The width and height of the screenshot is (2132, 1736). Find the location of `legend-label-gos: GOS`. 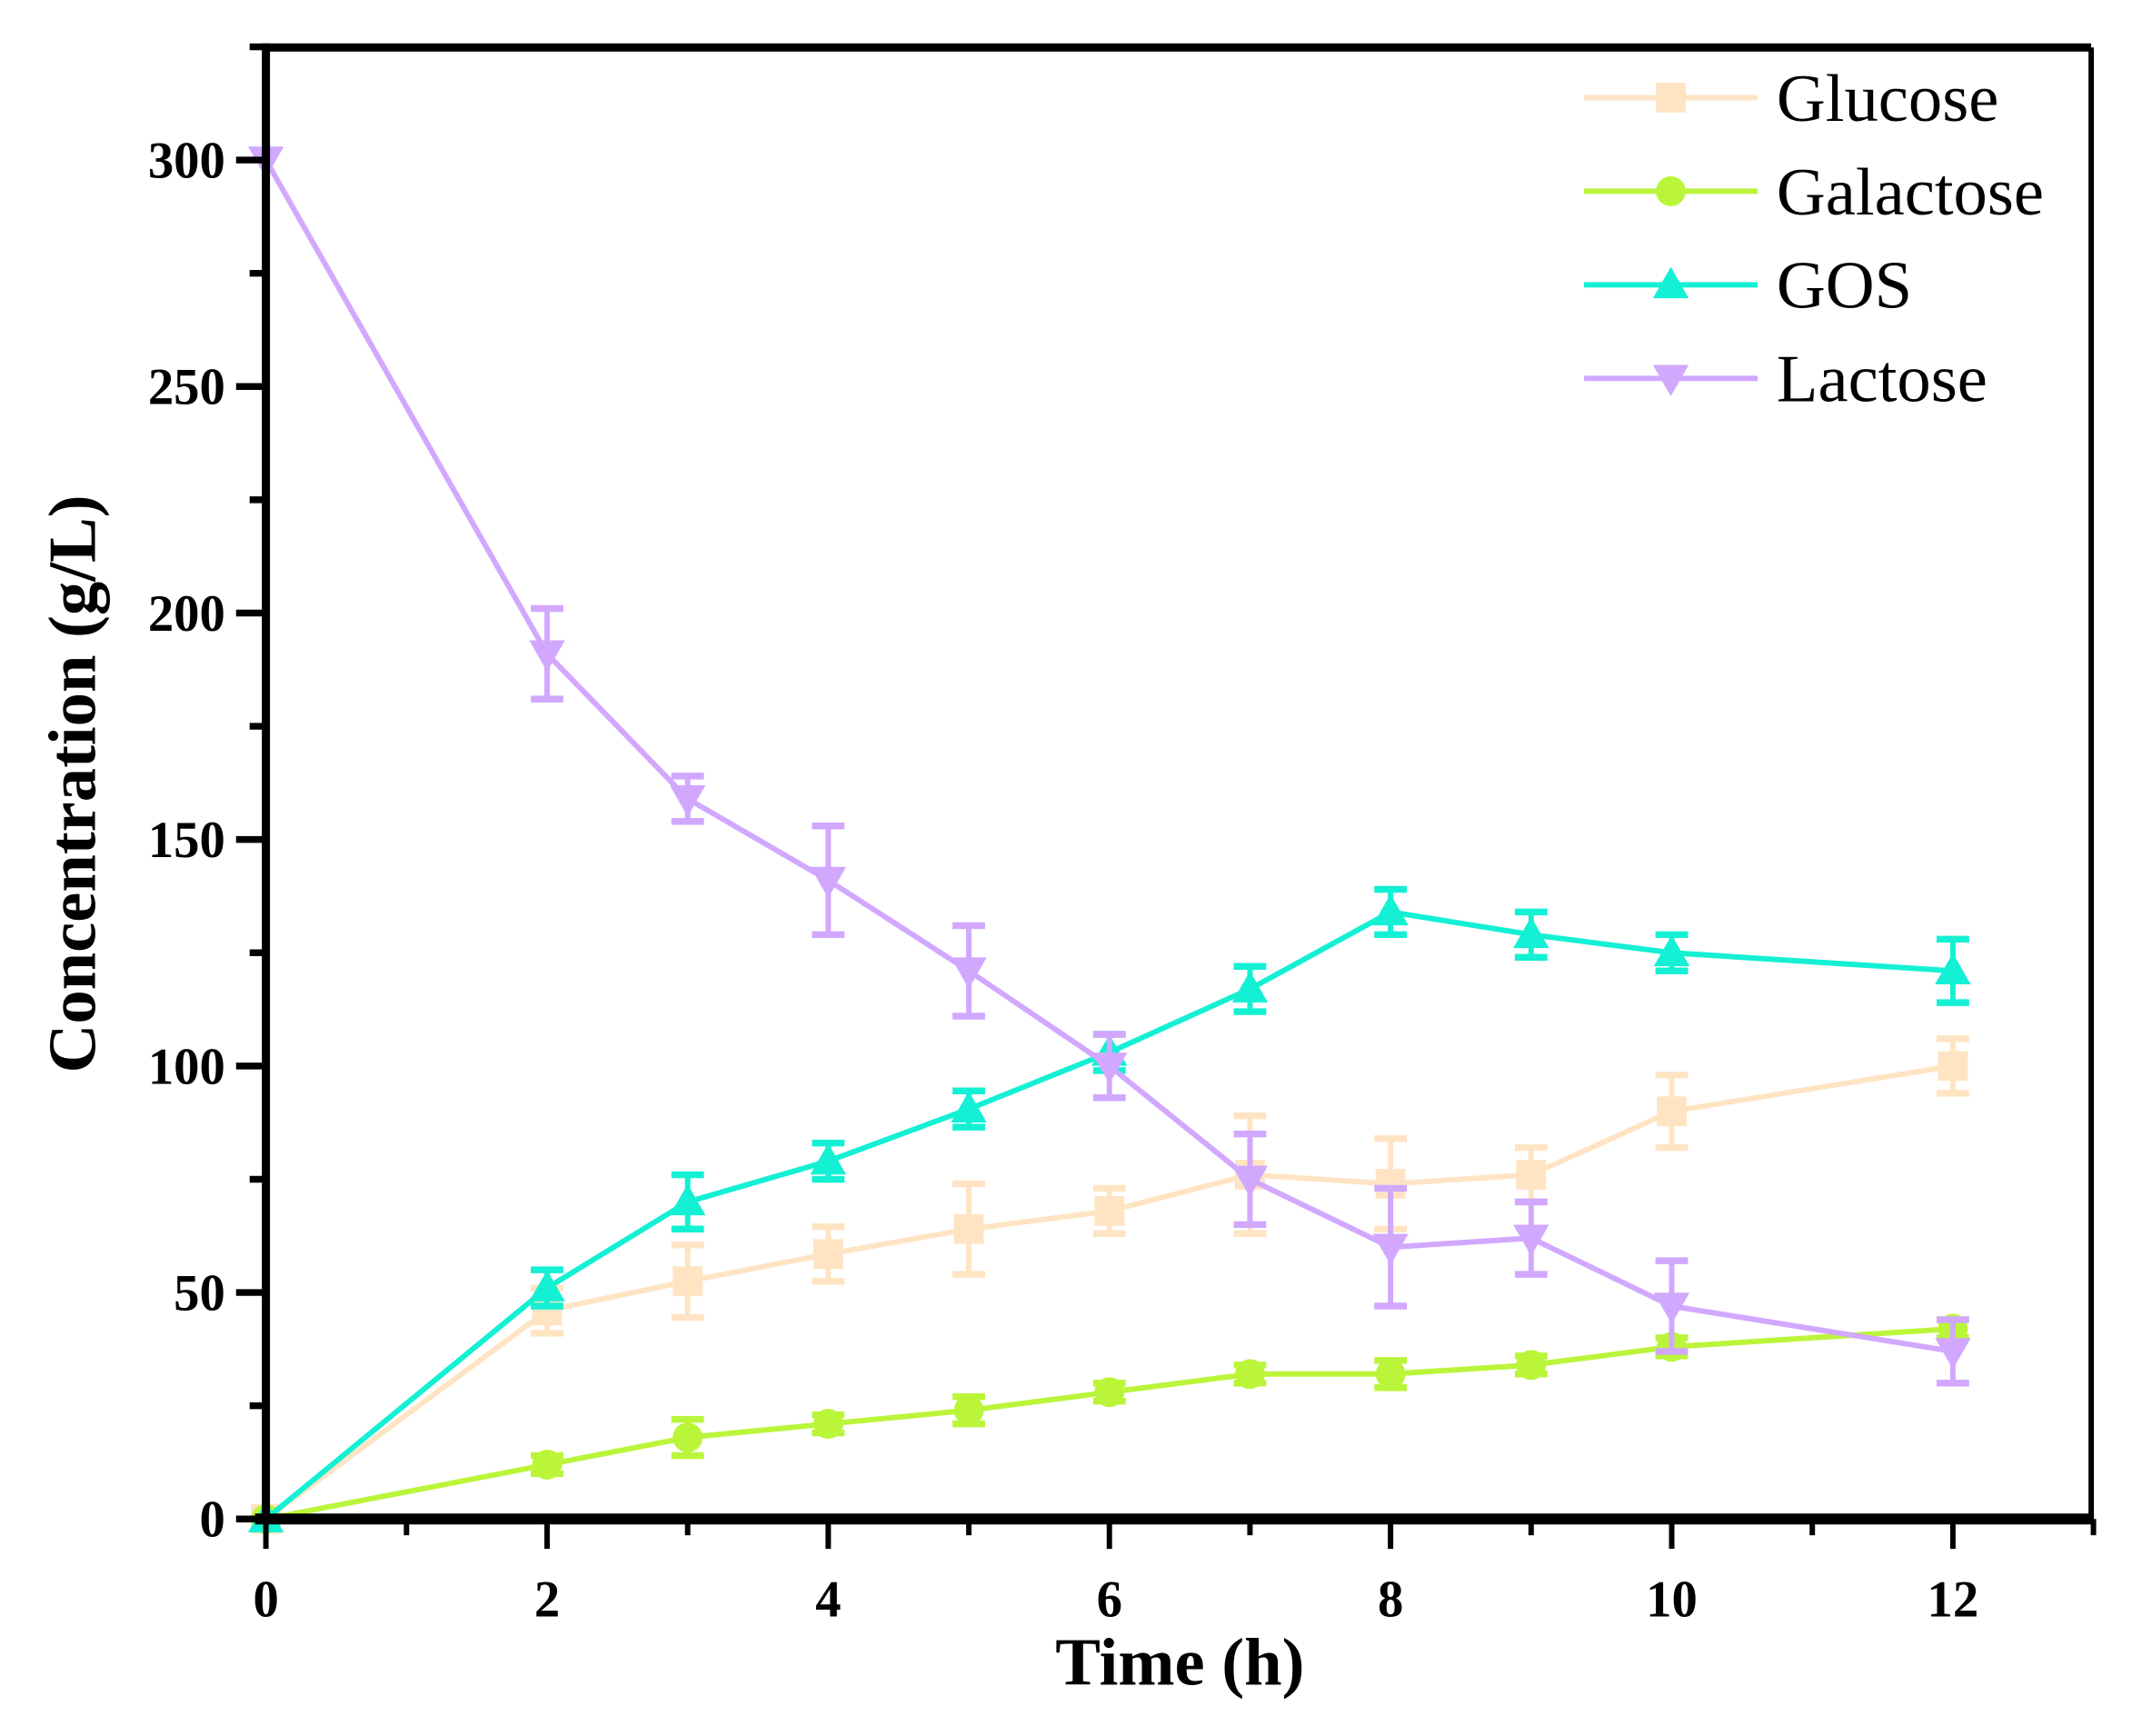

legend-label-gos: GOS is located at coordinates (1844, 286).